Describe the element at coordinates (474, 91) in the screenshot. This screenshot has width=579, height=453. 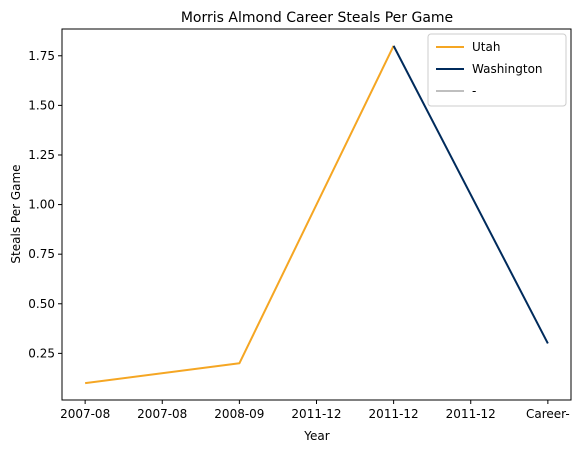
I see `legend-label: -` at that location.